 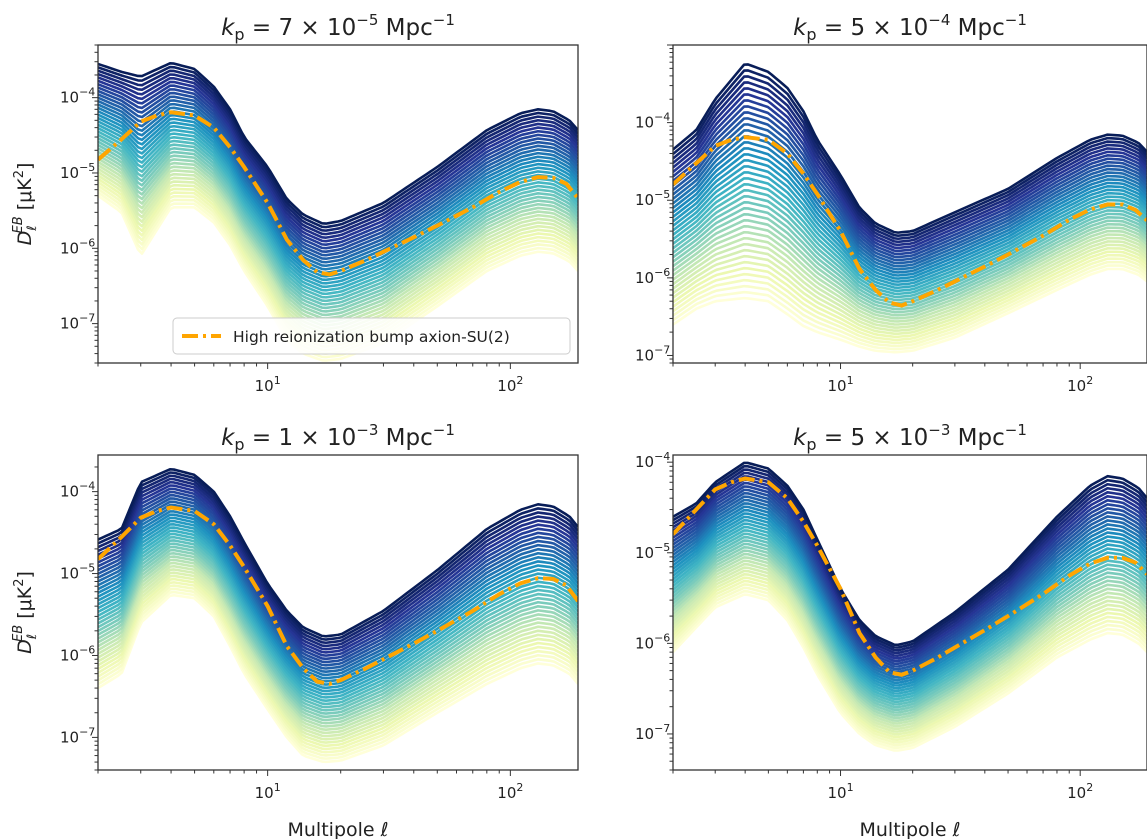 I want to click on band-lines, so click(x=910, y=208).